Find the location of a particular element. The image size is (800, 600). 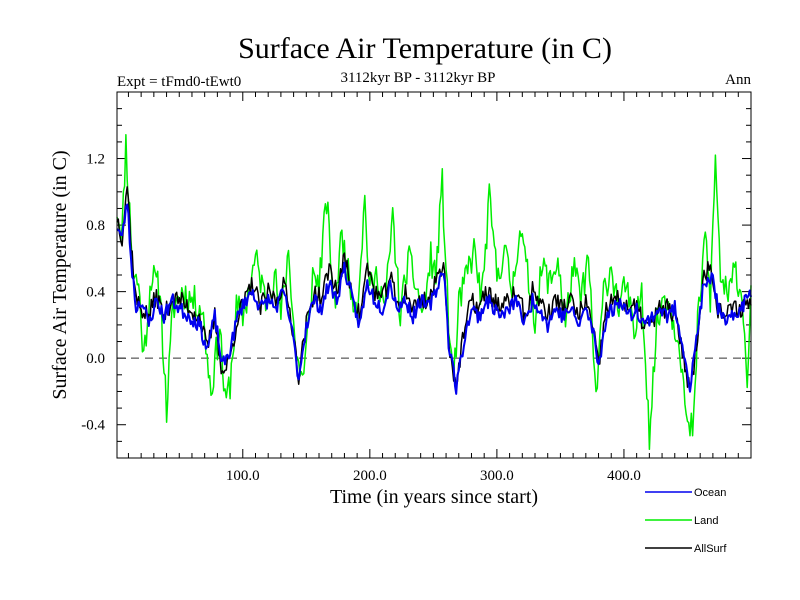

y-axis-label: Surface Air Temperature (in C) is located at coordinates (60, 274).